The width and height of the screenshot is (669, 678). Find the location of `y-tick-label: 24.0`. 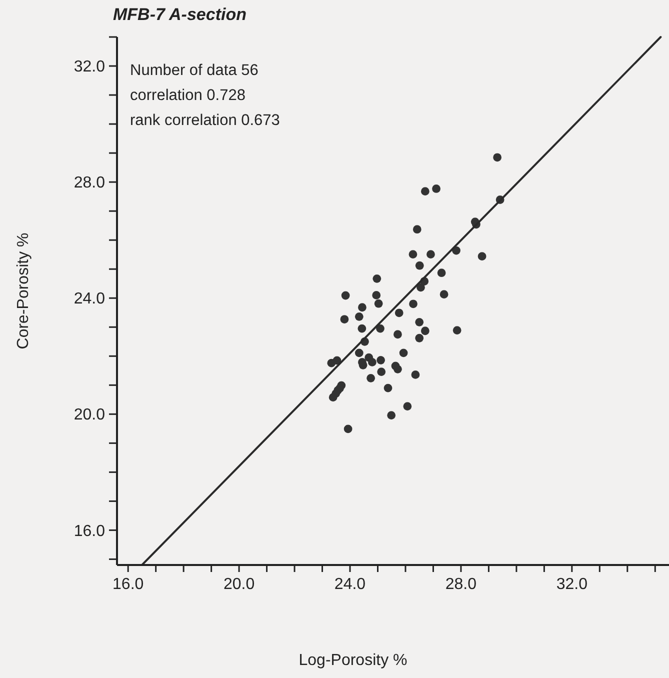

y-tick-label: 24.0 is located at coordinates (90, 299).